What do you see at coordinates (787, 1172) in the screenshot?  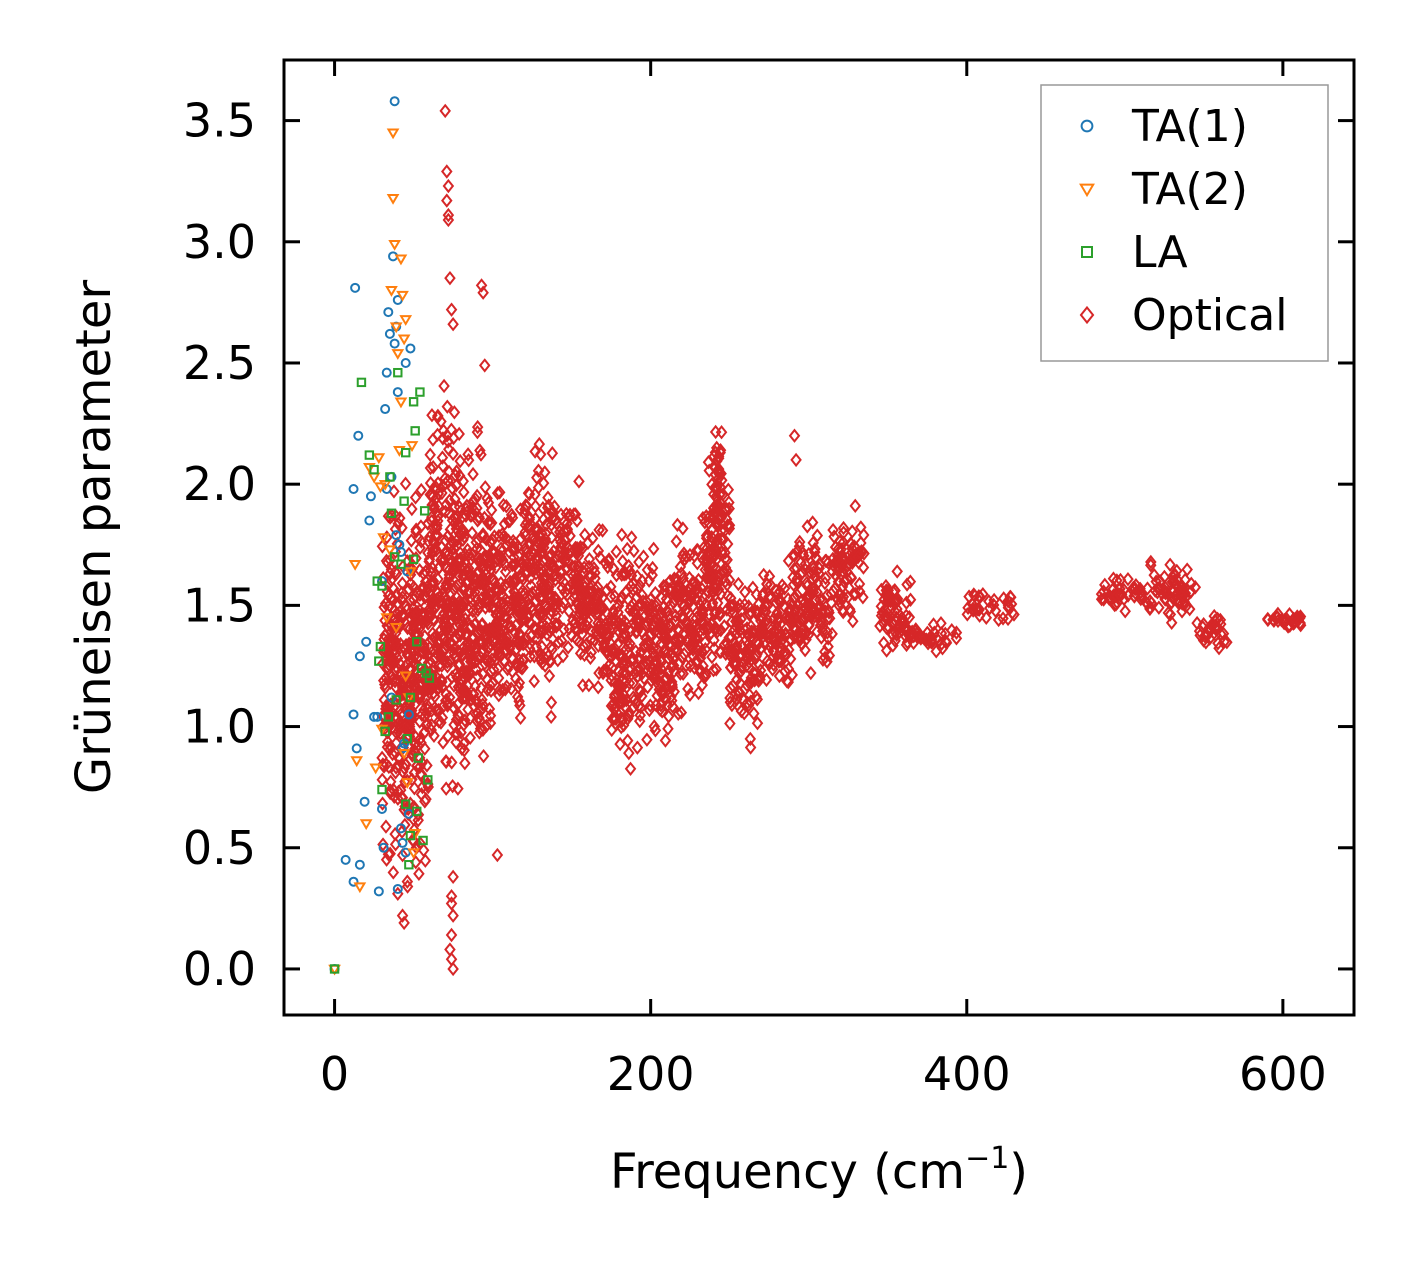 I see `x-axis-title-main: Frequency (cm` at bounding box center [787, 1172].